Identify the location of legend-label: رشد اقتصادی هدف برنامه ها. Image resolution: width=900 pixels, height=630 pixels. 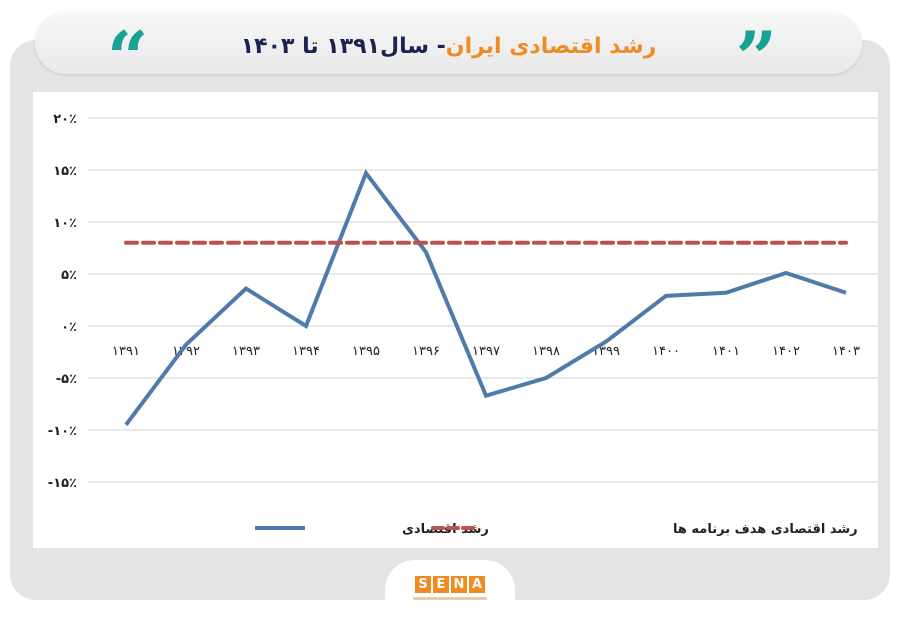
(765, 529).